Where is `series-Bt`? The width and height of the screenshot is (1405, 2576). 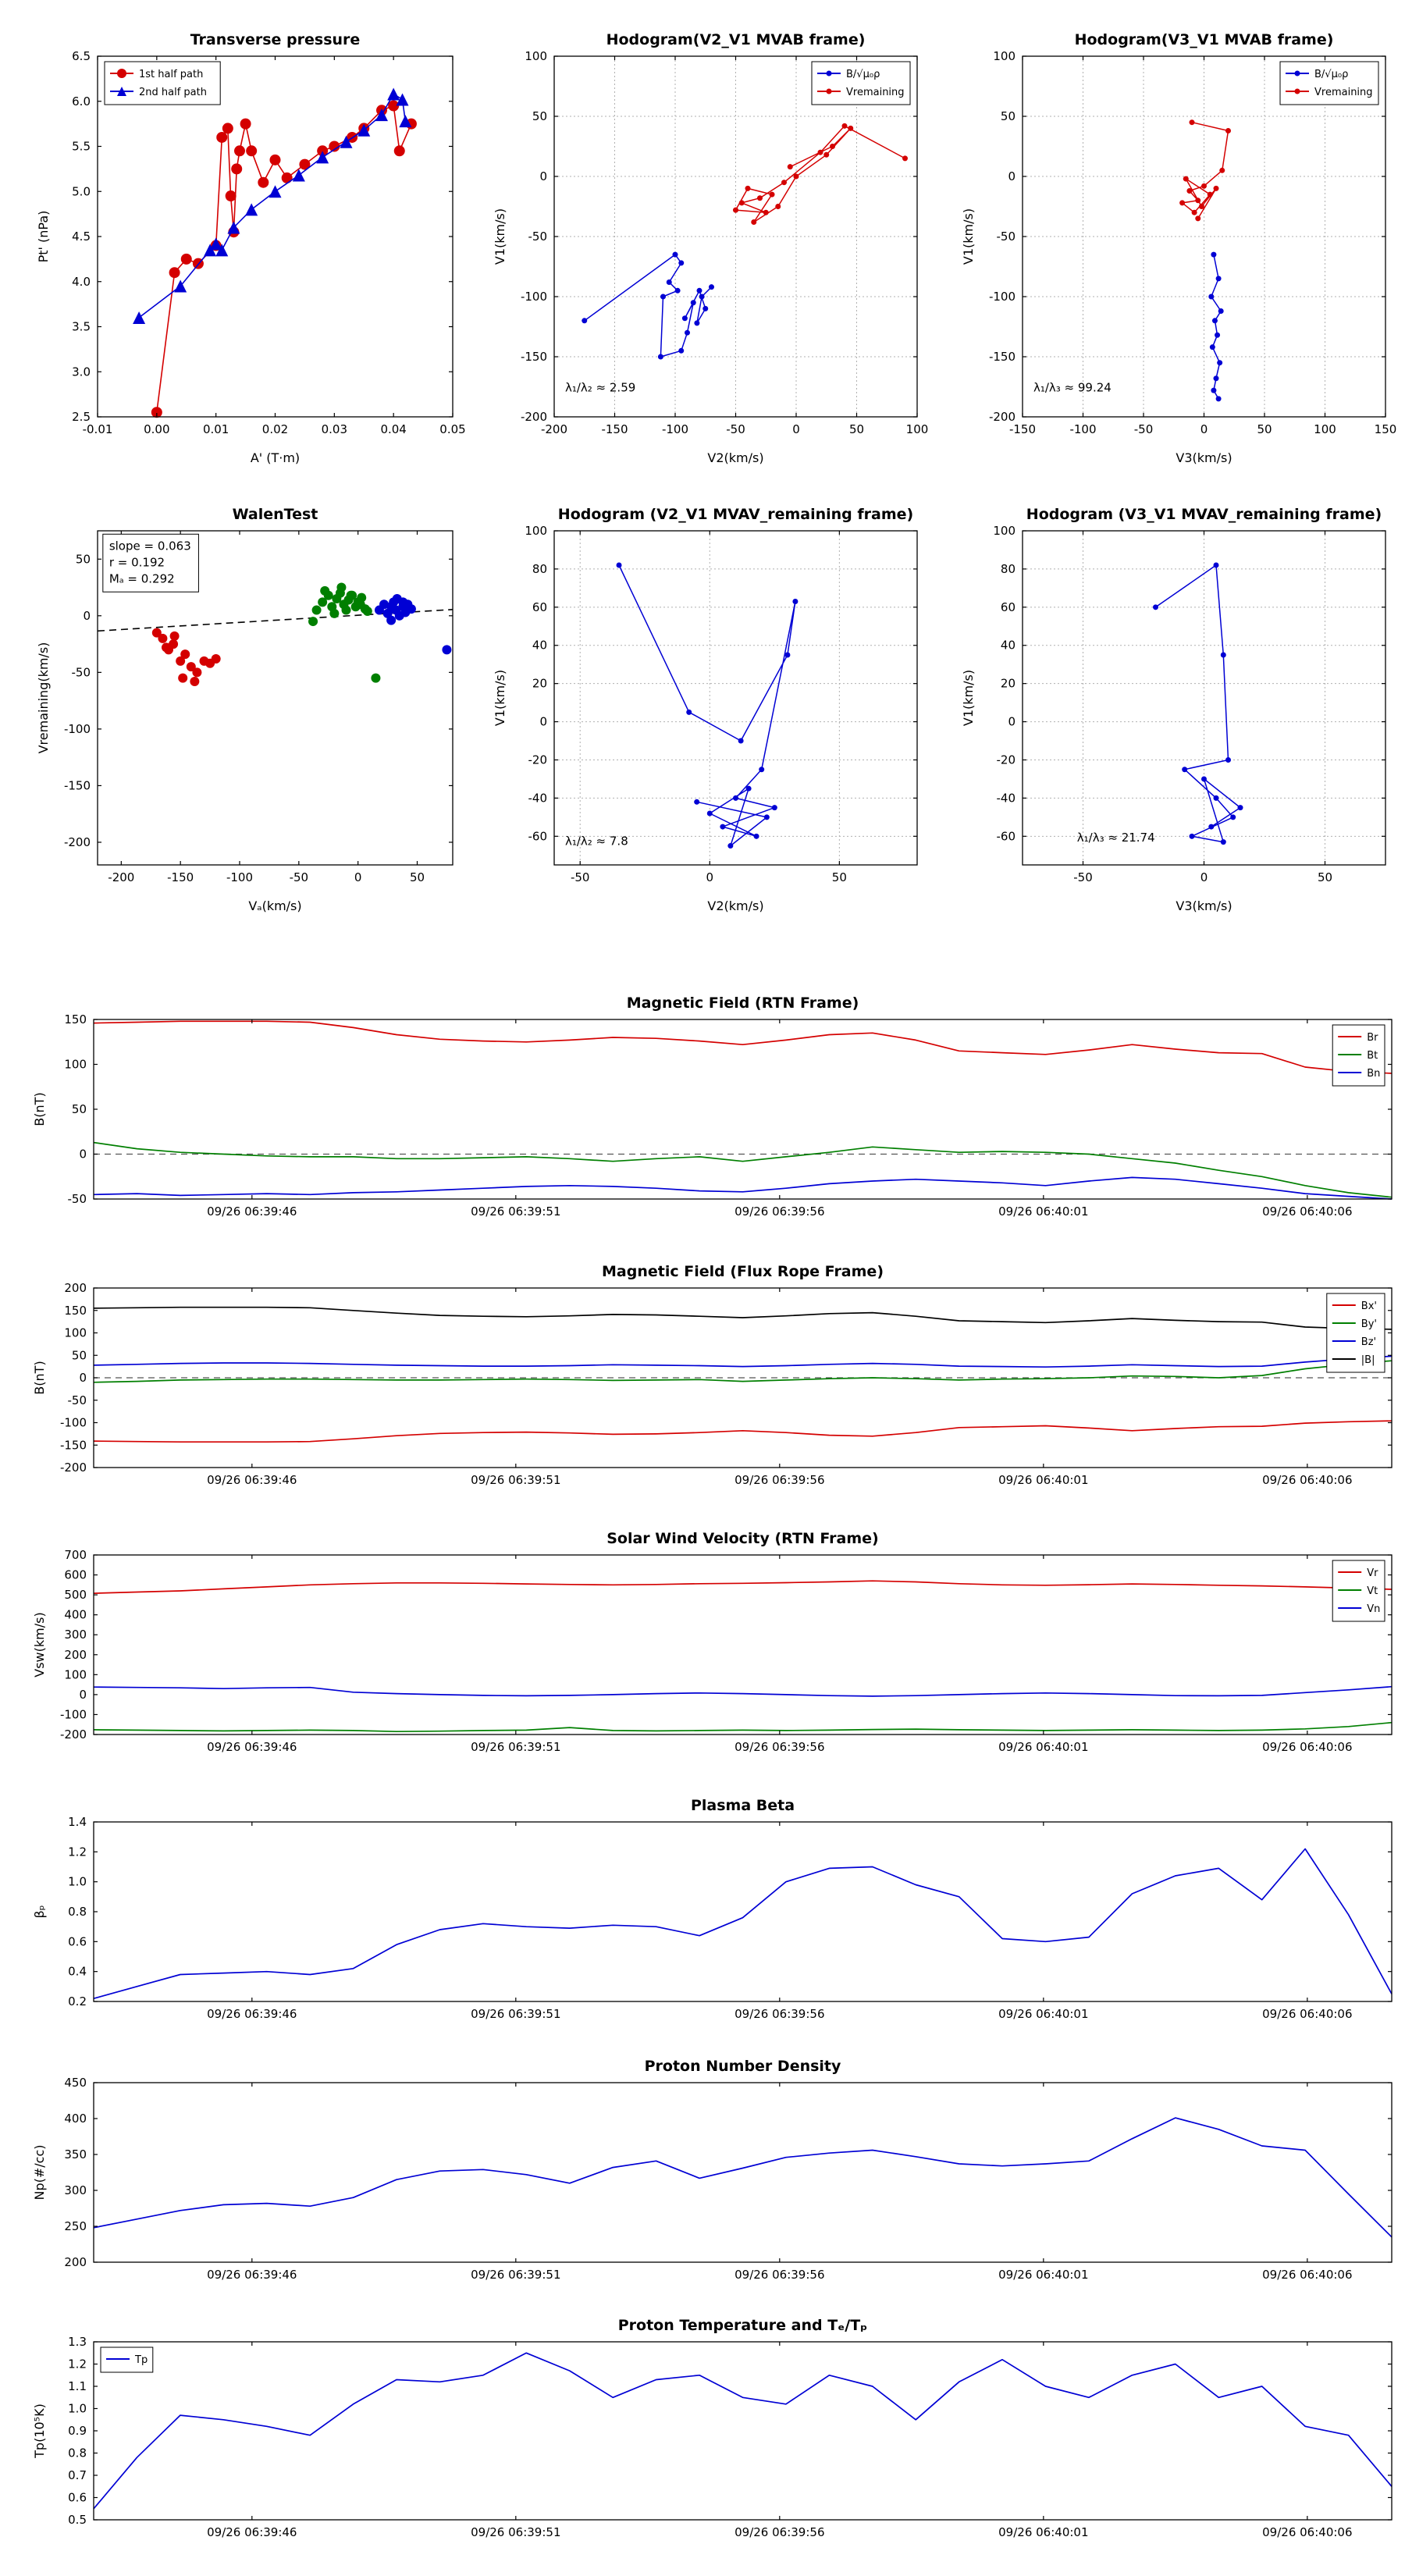 series-Bt is located at coordinates (743, 1169).